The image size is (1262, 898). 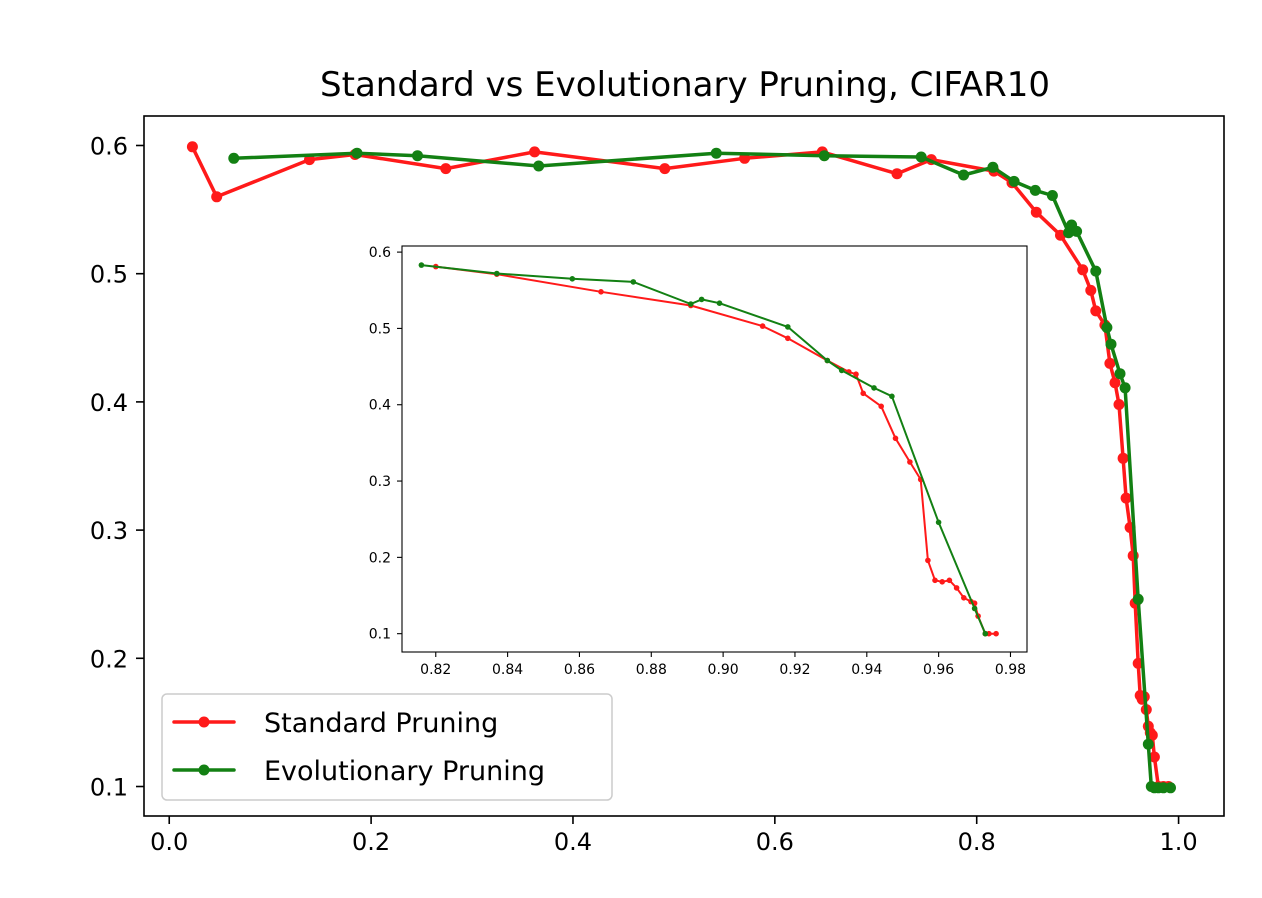 What do you see at coordinates (109, 531) in the screenshot?
I see `y-tick-label: 0.3` at bounding box center [109, 531].